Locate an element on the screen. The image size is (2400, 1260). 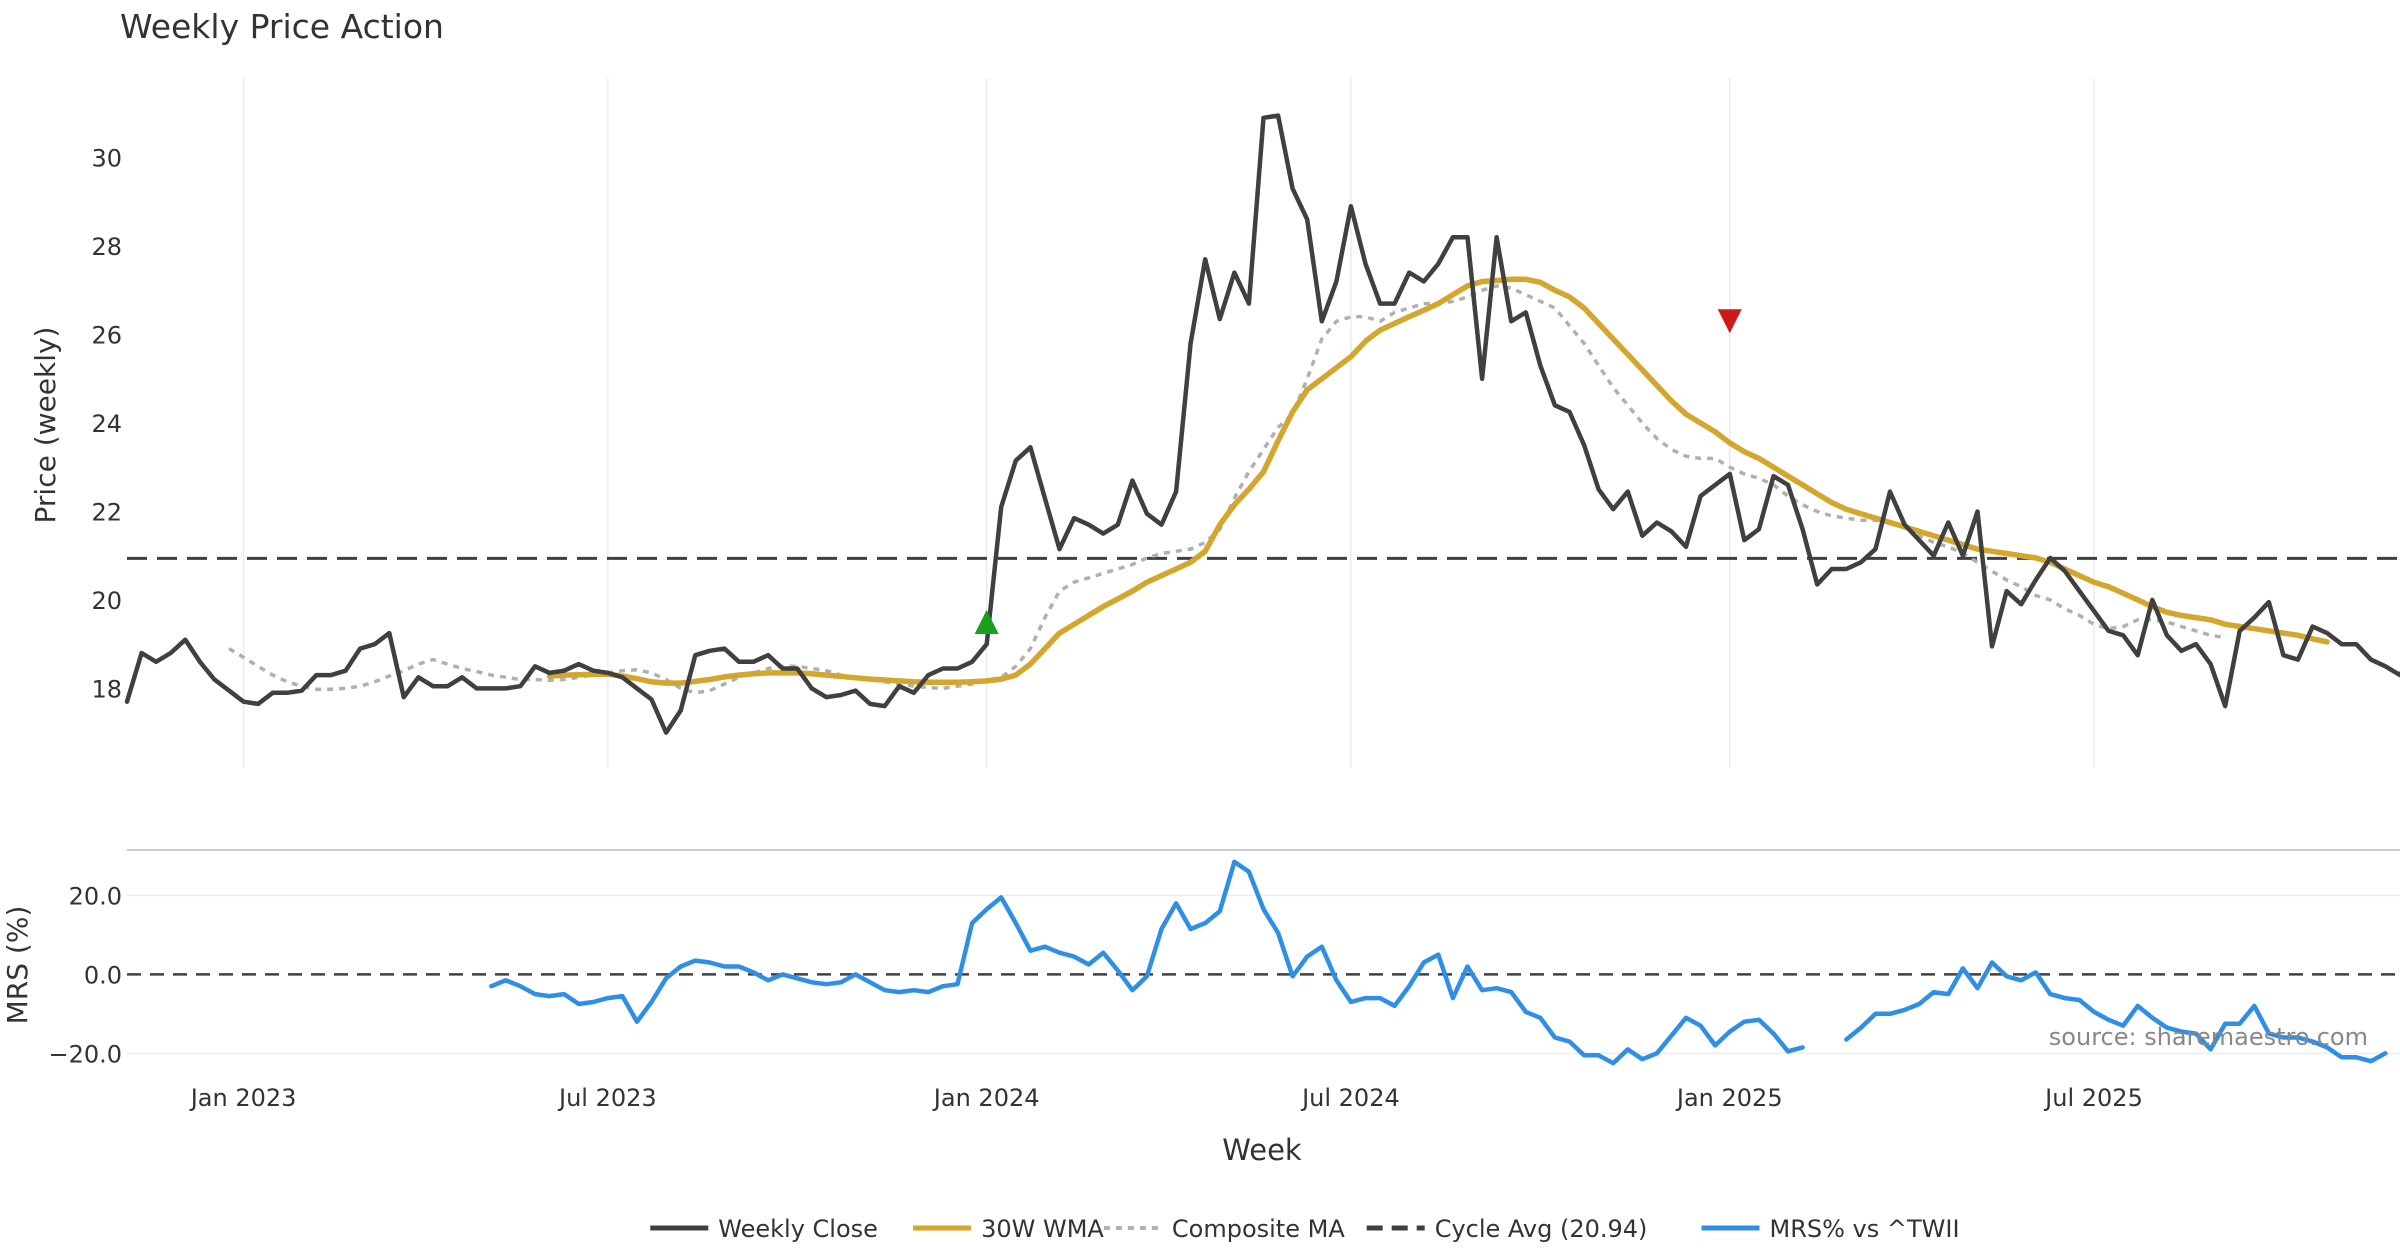
price-y-tick-label: 28 is located at coordinates (106, 247).